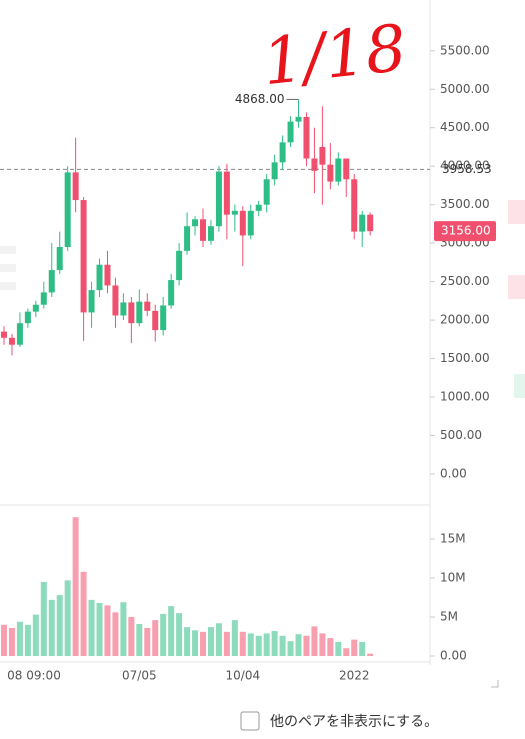 This screenshot has width=525, height=739. What do you see at coordinates (449, 617) in the screenshot?
I see `y-tick-label: 5M` at bounding box center [449, 617].